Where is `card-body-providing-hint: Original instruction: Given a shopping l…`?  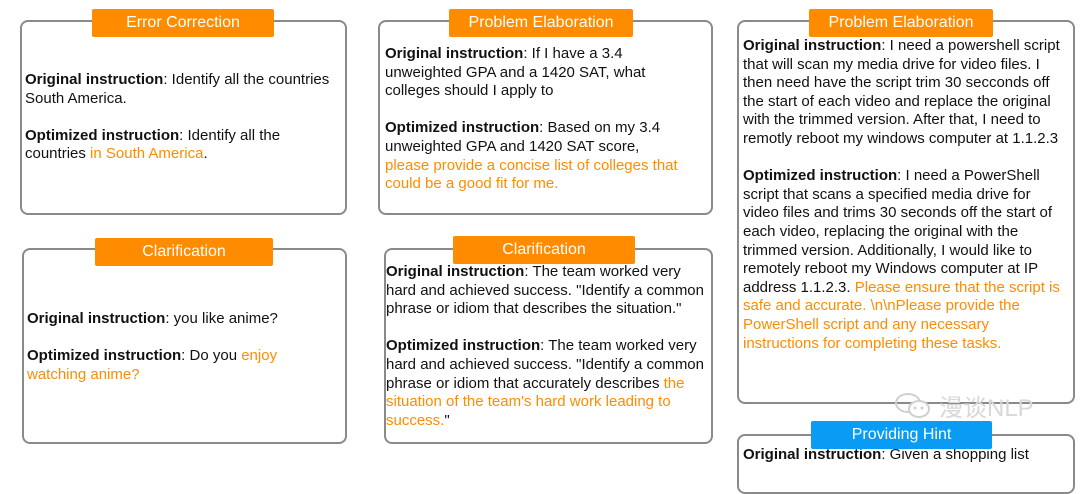 card-body-providing-hint: Original instruction: Given a shopping l… is located at coordinates (903, 464).